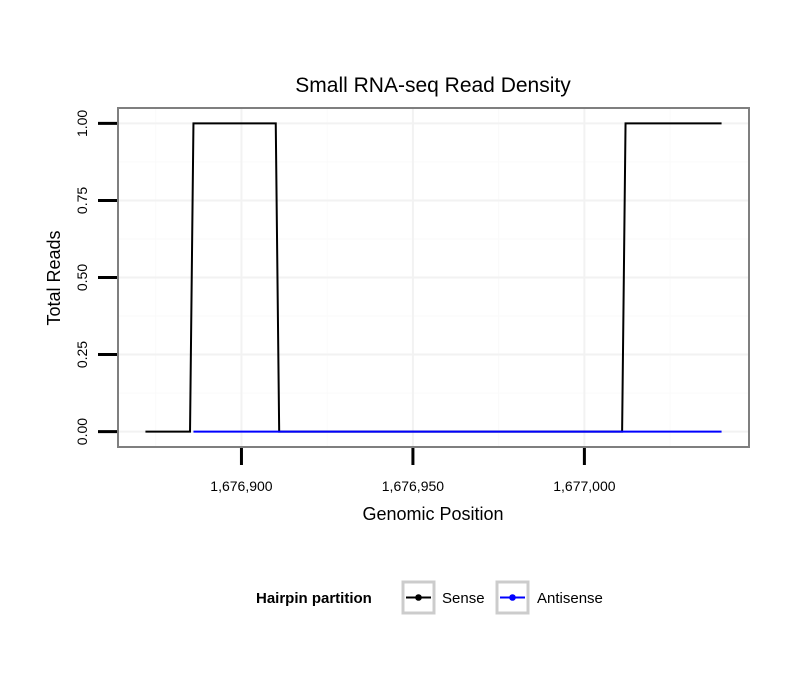  I want to click on y-tick-label: 0.75, so click(82, 200).